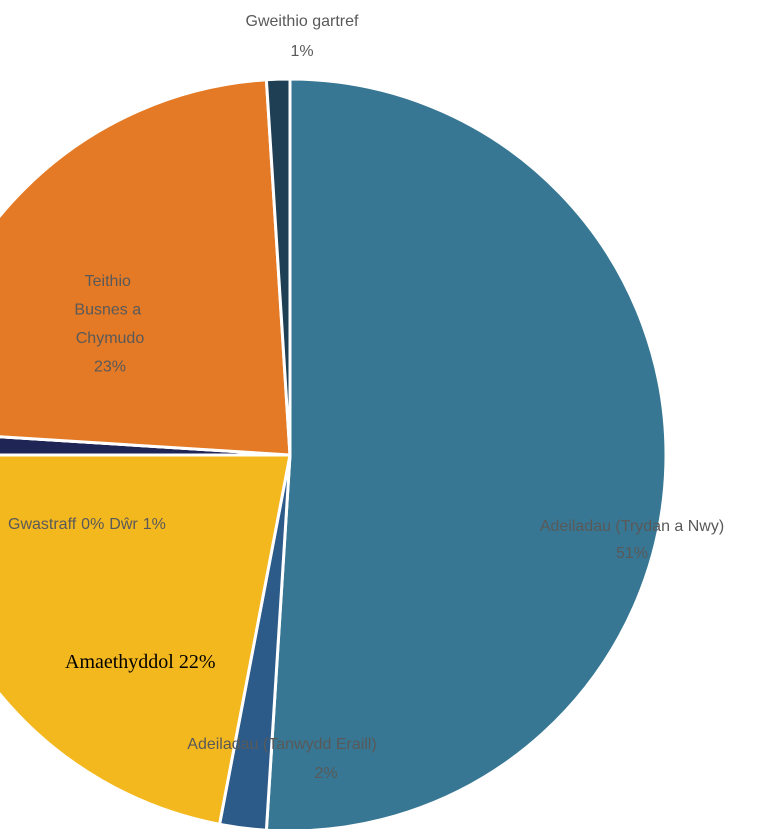  I want to click on label-line: Teithio, so click(110, 281).